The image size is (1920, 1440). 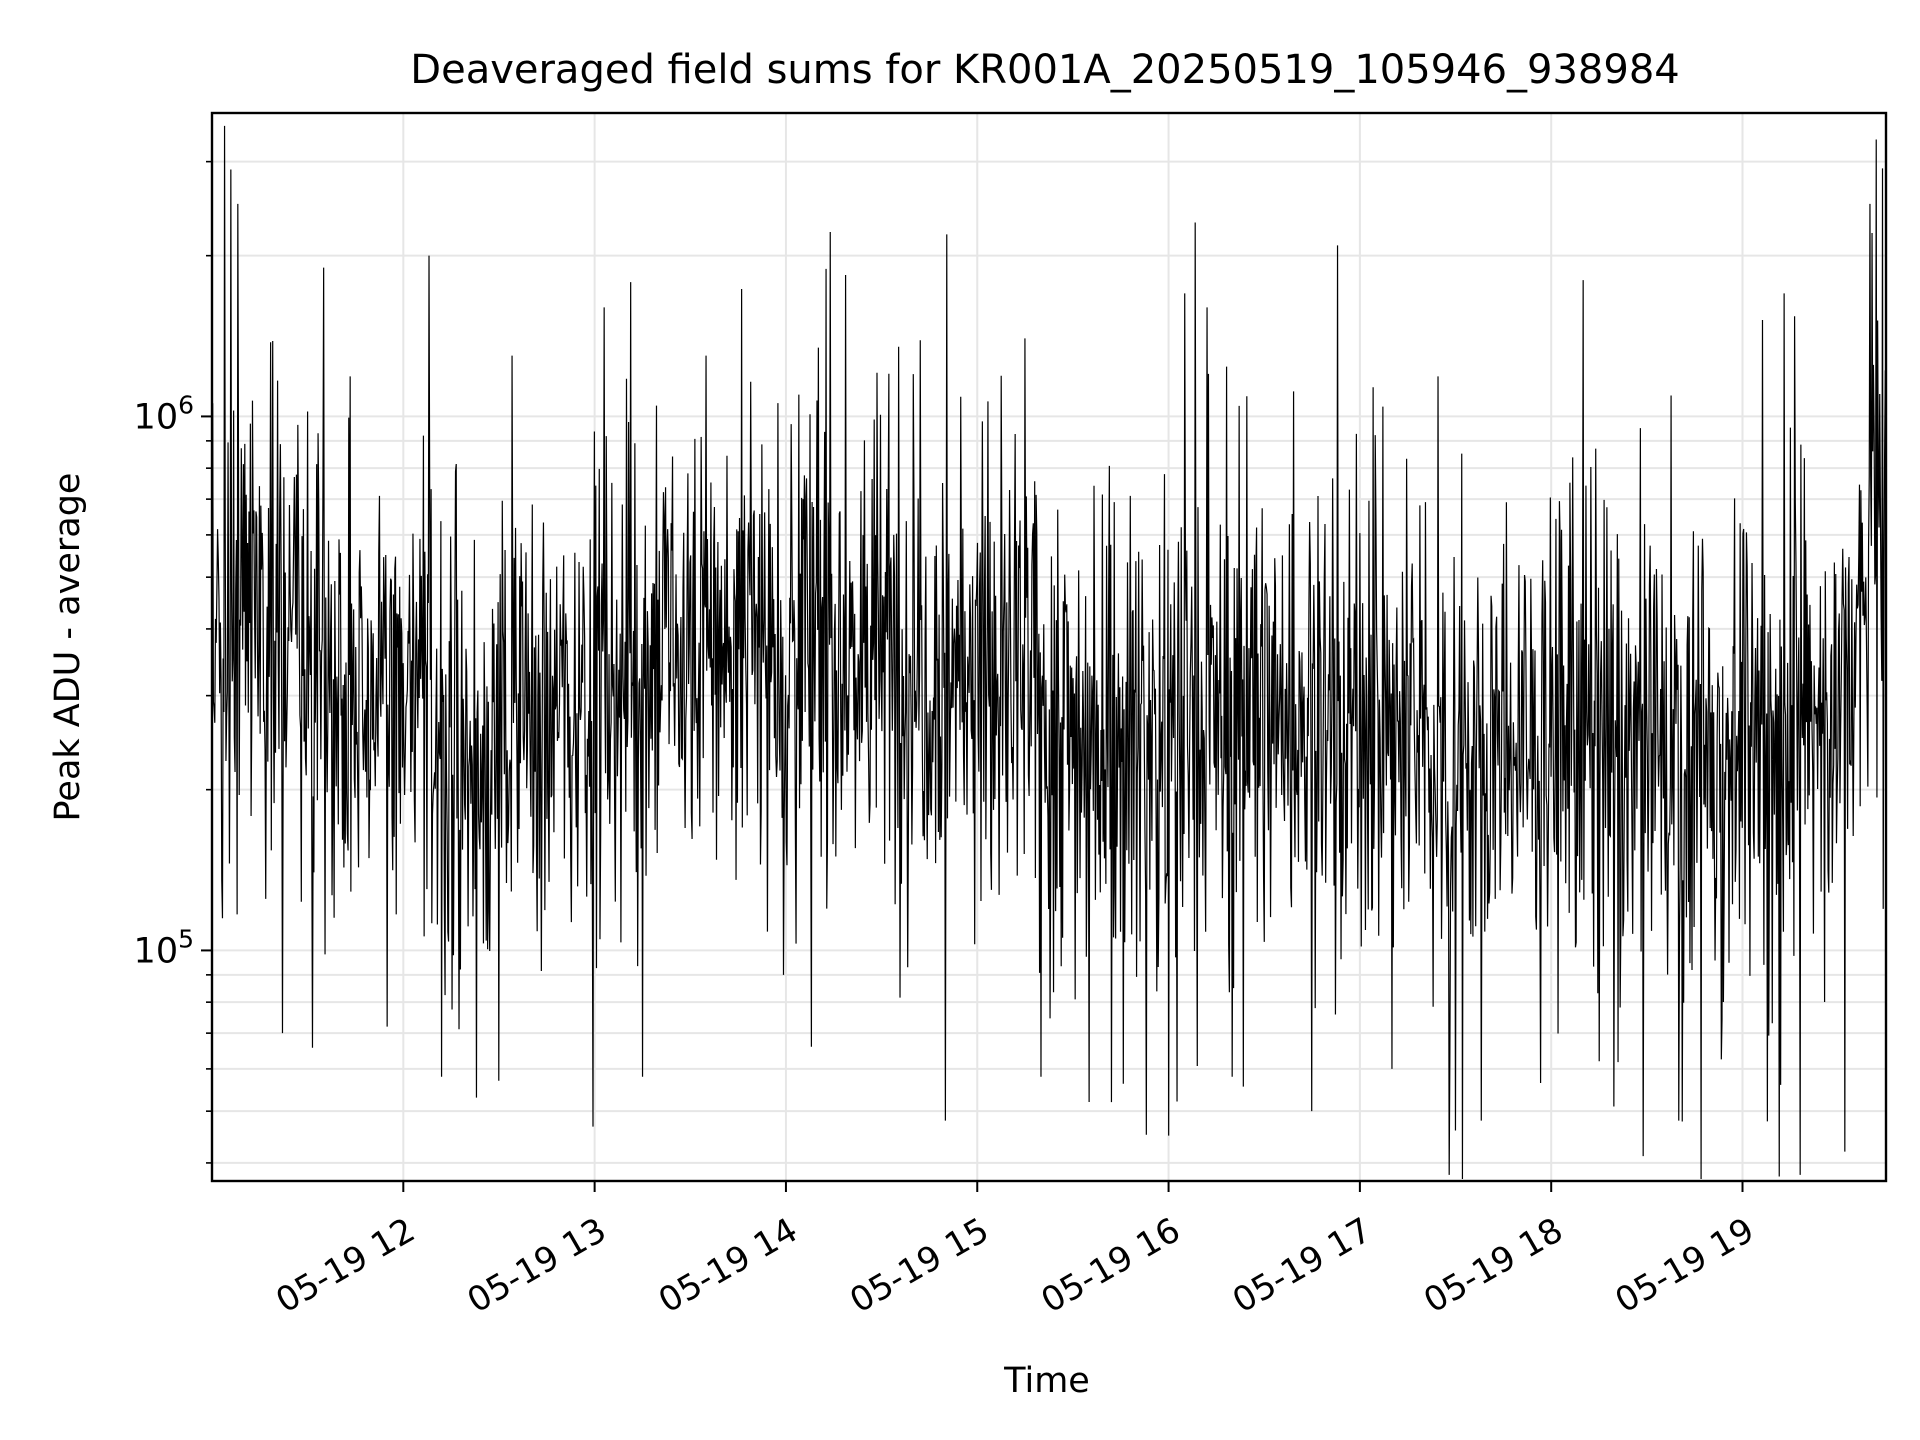 What do you see at coordinates (164, 947) in the screenshot?
I see `y-tick-label: 10⁵` at bounding box center [164, 947].